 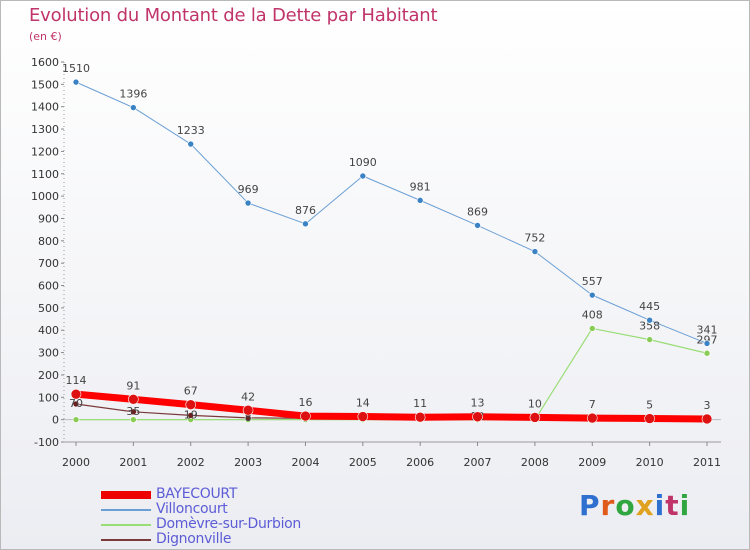 What do you see at coordinates (48, 330) in the screenshot?
I see `y-tick-label: 400` at bounding box center [48, 330].